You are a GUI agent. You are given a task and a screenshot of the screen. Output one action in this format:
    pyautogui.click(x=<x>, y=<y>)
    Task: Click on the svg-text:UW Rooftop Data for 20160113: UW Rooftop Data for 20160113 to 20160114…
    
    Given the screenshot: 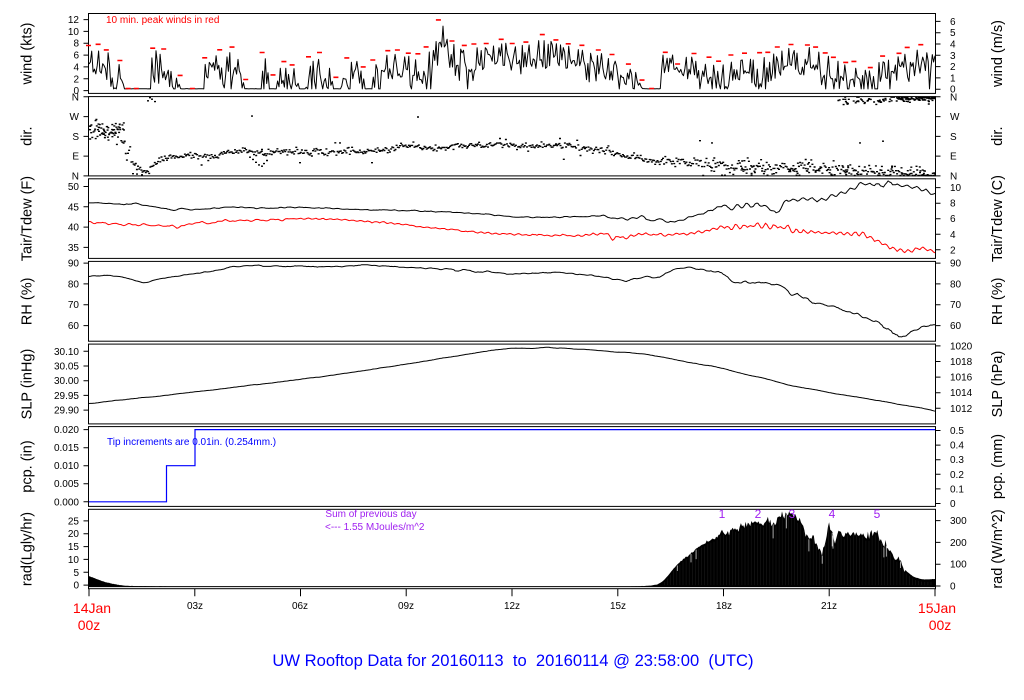 What is the action you would take?
    pyautogui.click(x=512, y=660)
    